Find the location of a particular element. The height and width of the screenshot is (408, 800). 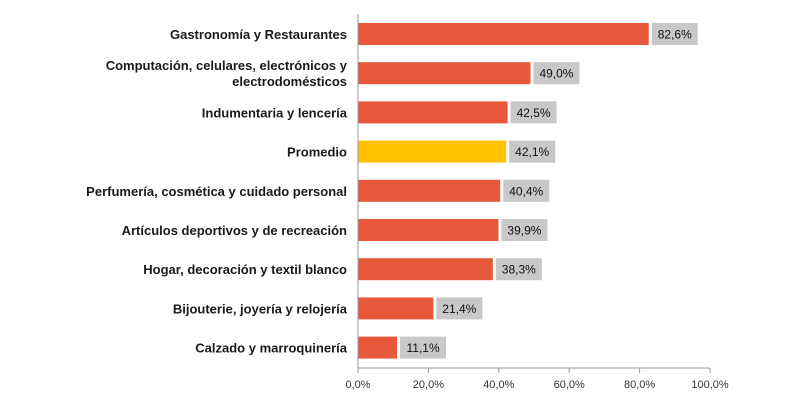

data-label: 21,4% is located at coordinates (459, 309).